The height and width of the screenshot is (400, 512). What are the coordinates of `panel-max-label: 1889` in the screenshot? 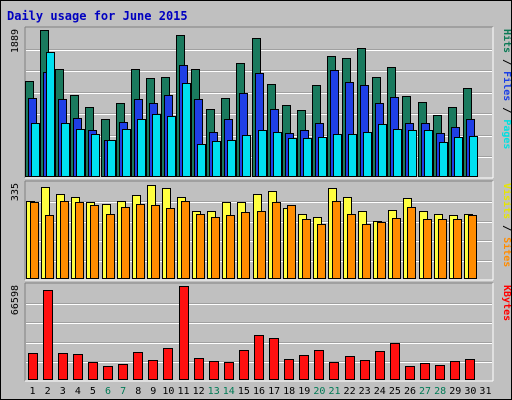 It's located at (15, 41).